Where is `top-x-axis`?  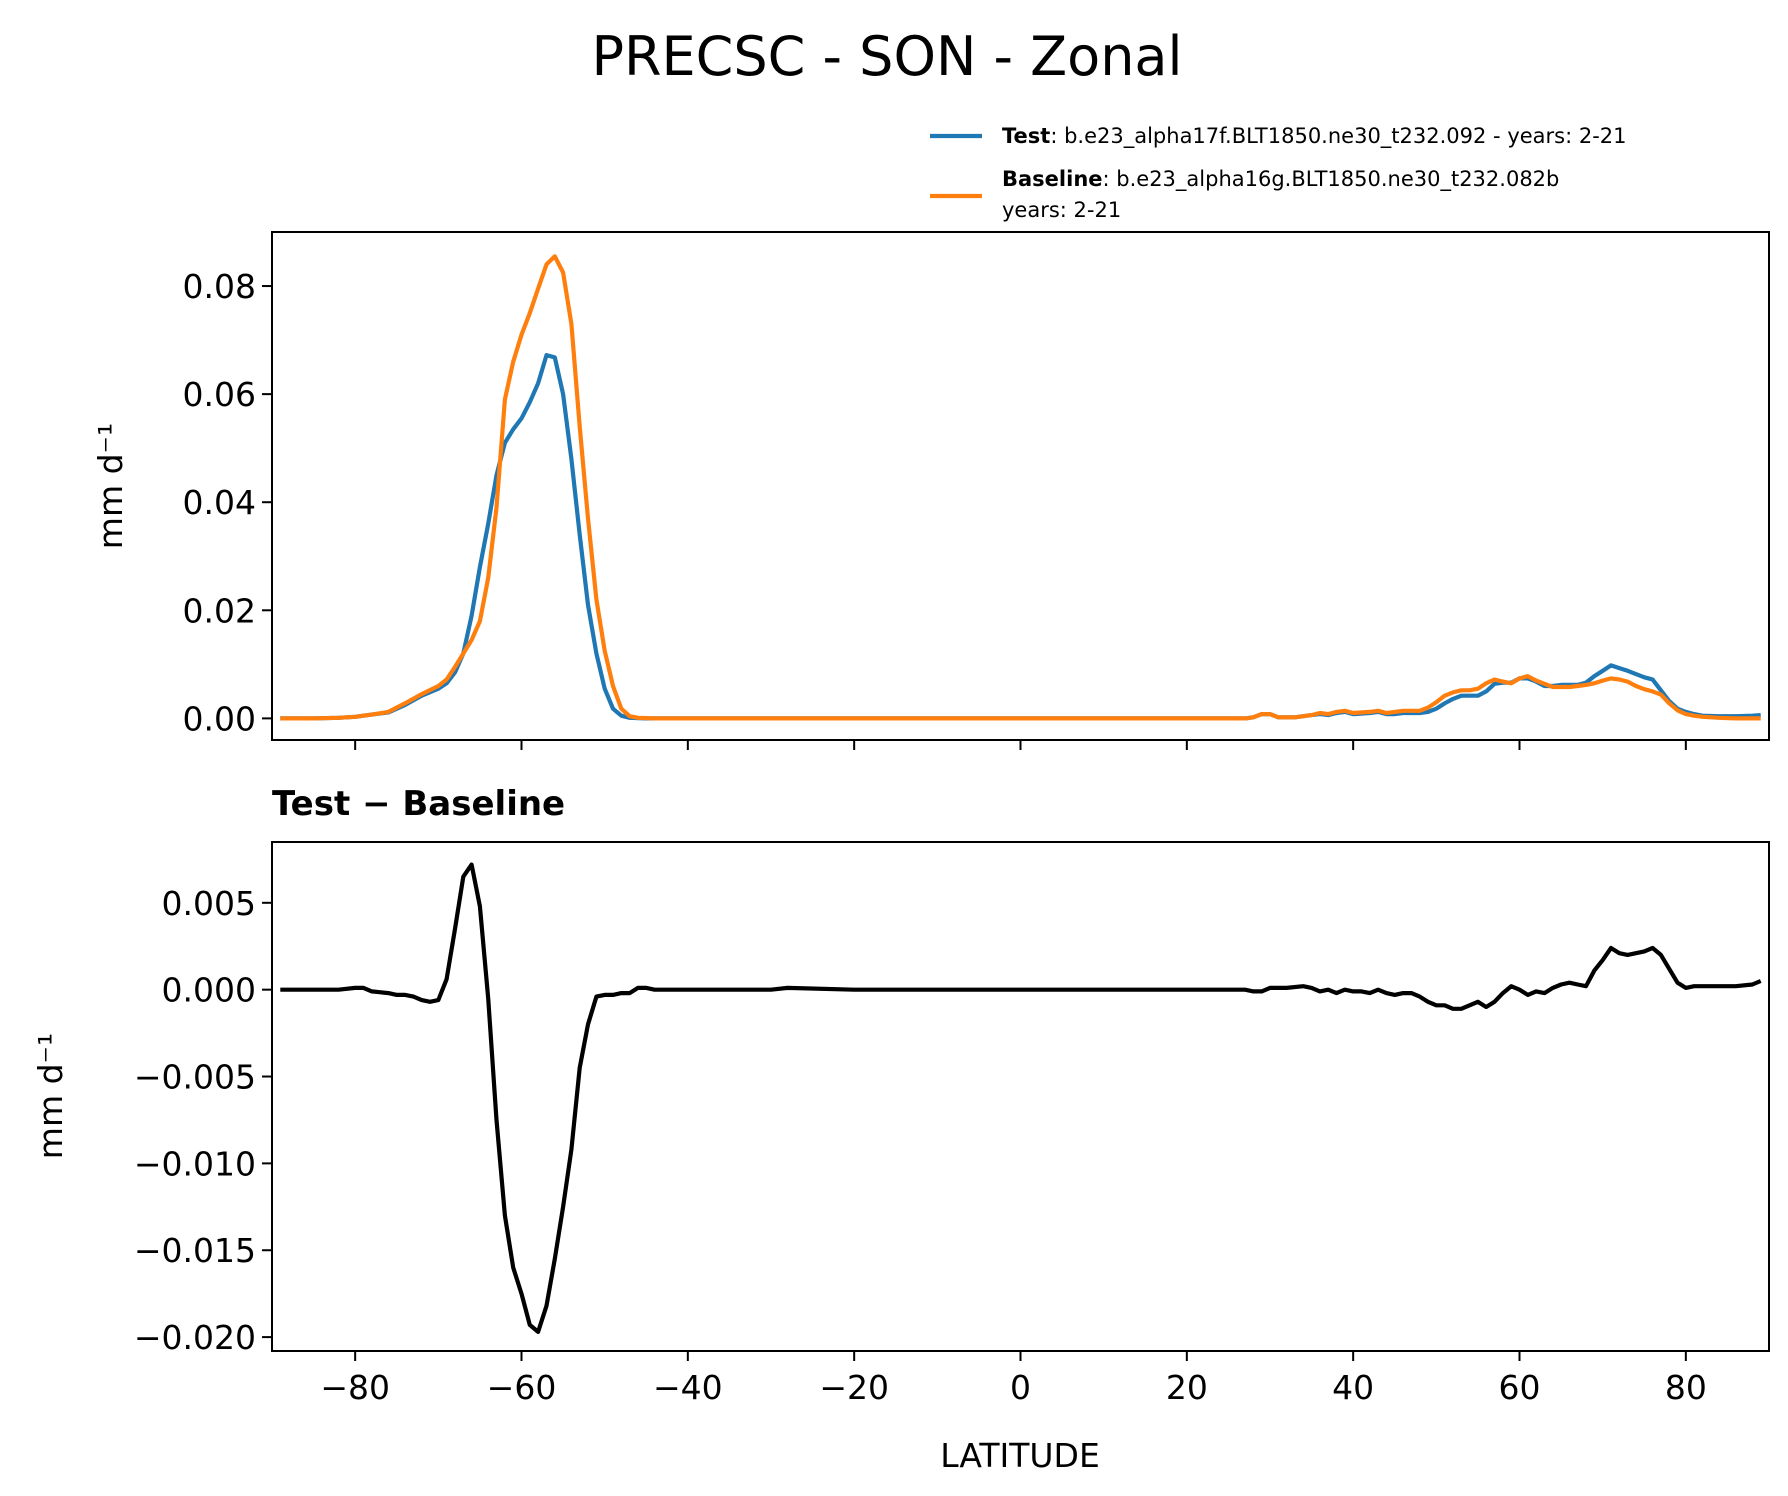
top-x-axis is located at coordinates (1020, 745).